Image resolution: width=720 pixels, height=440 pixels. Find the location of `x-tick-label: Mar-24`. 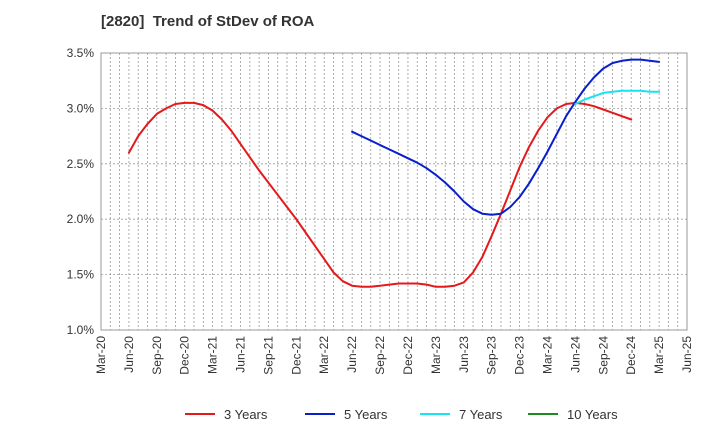

x-tick-label: Mar-24 is located at coordinates (547, 355).